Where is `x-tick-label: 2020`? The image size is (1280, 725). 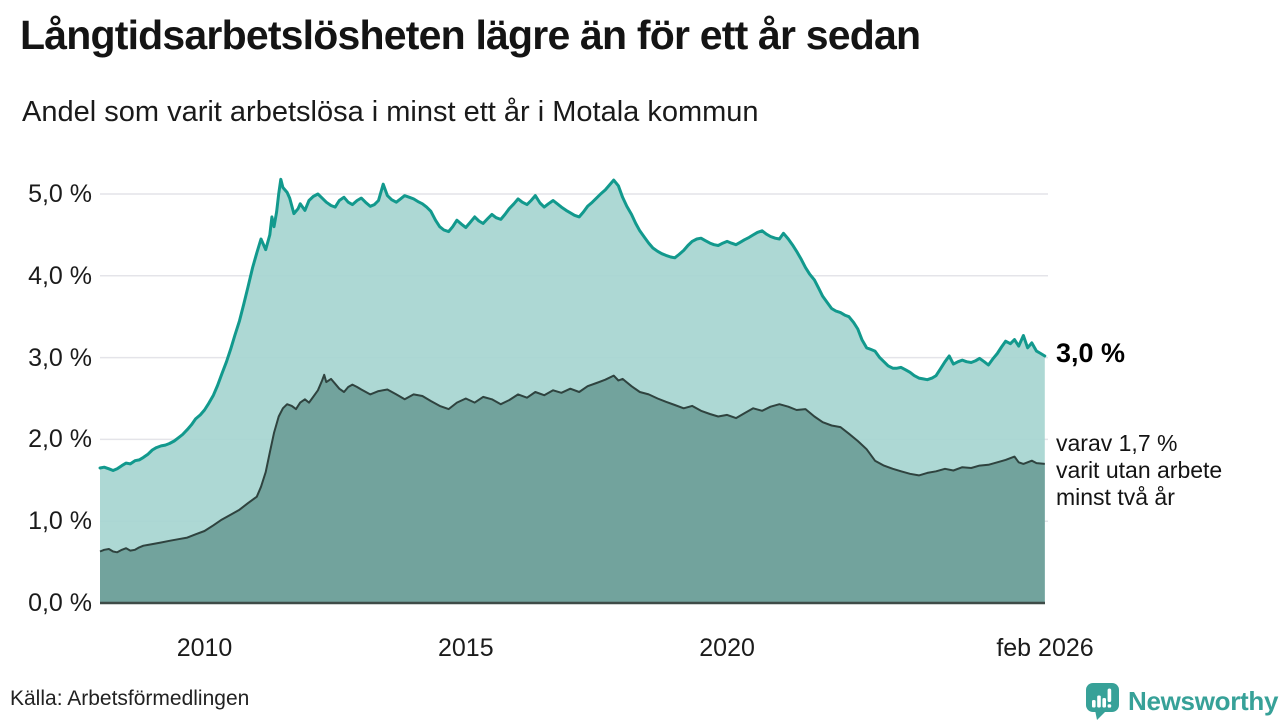
x-tick-label: 2020 is located at coordinates (727, 648).